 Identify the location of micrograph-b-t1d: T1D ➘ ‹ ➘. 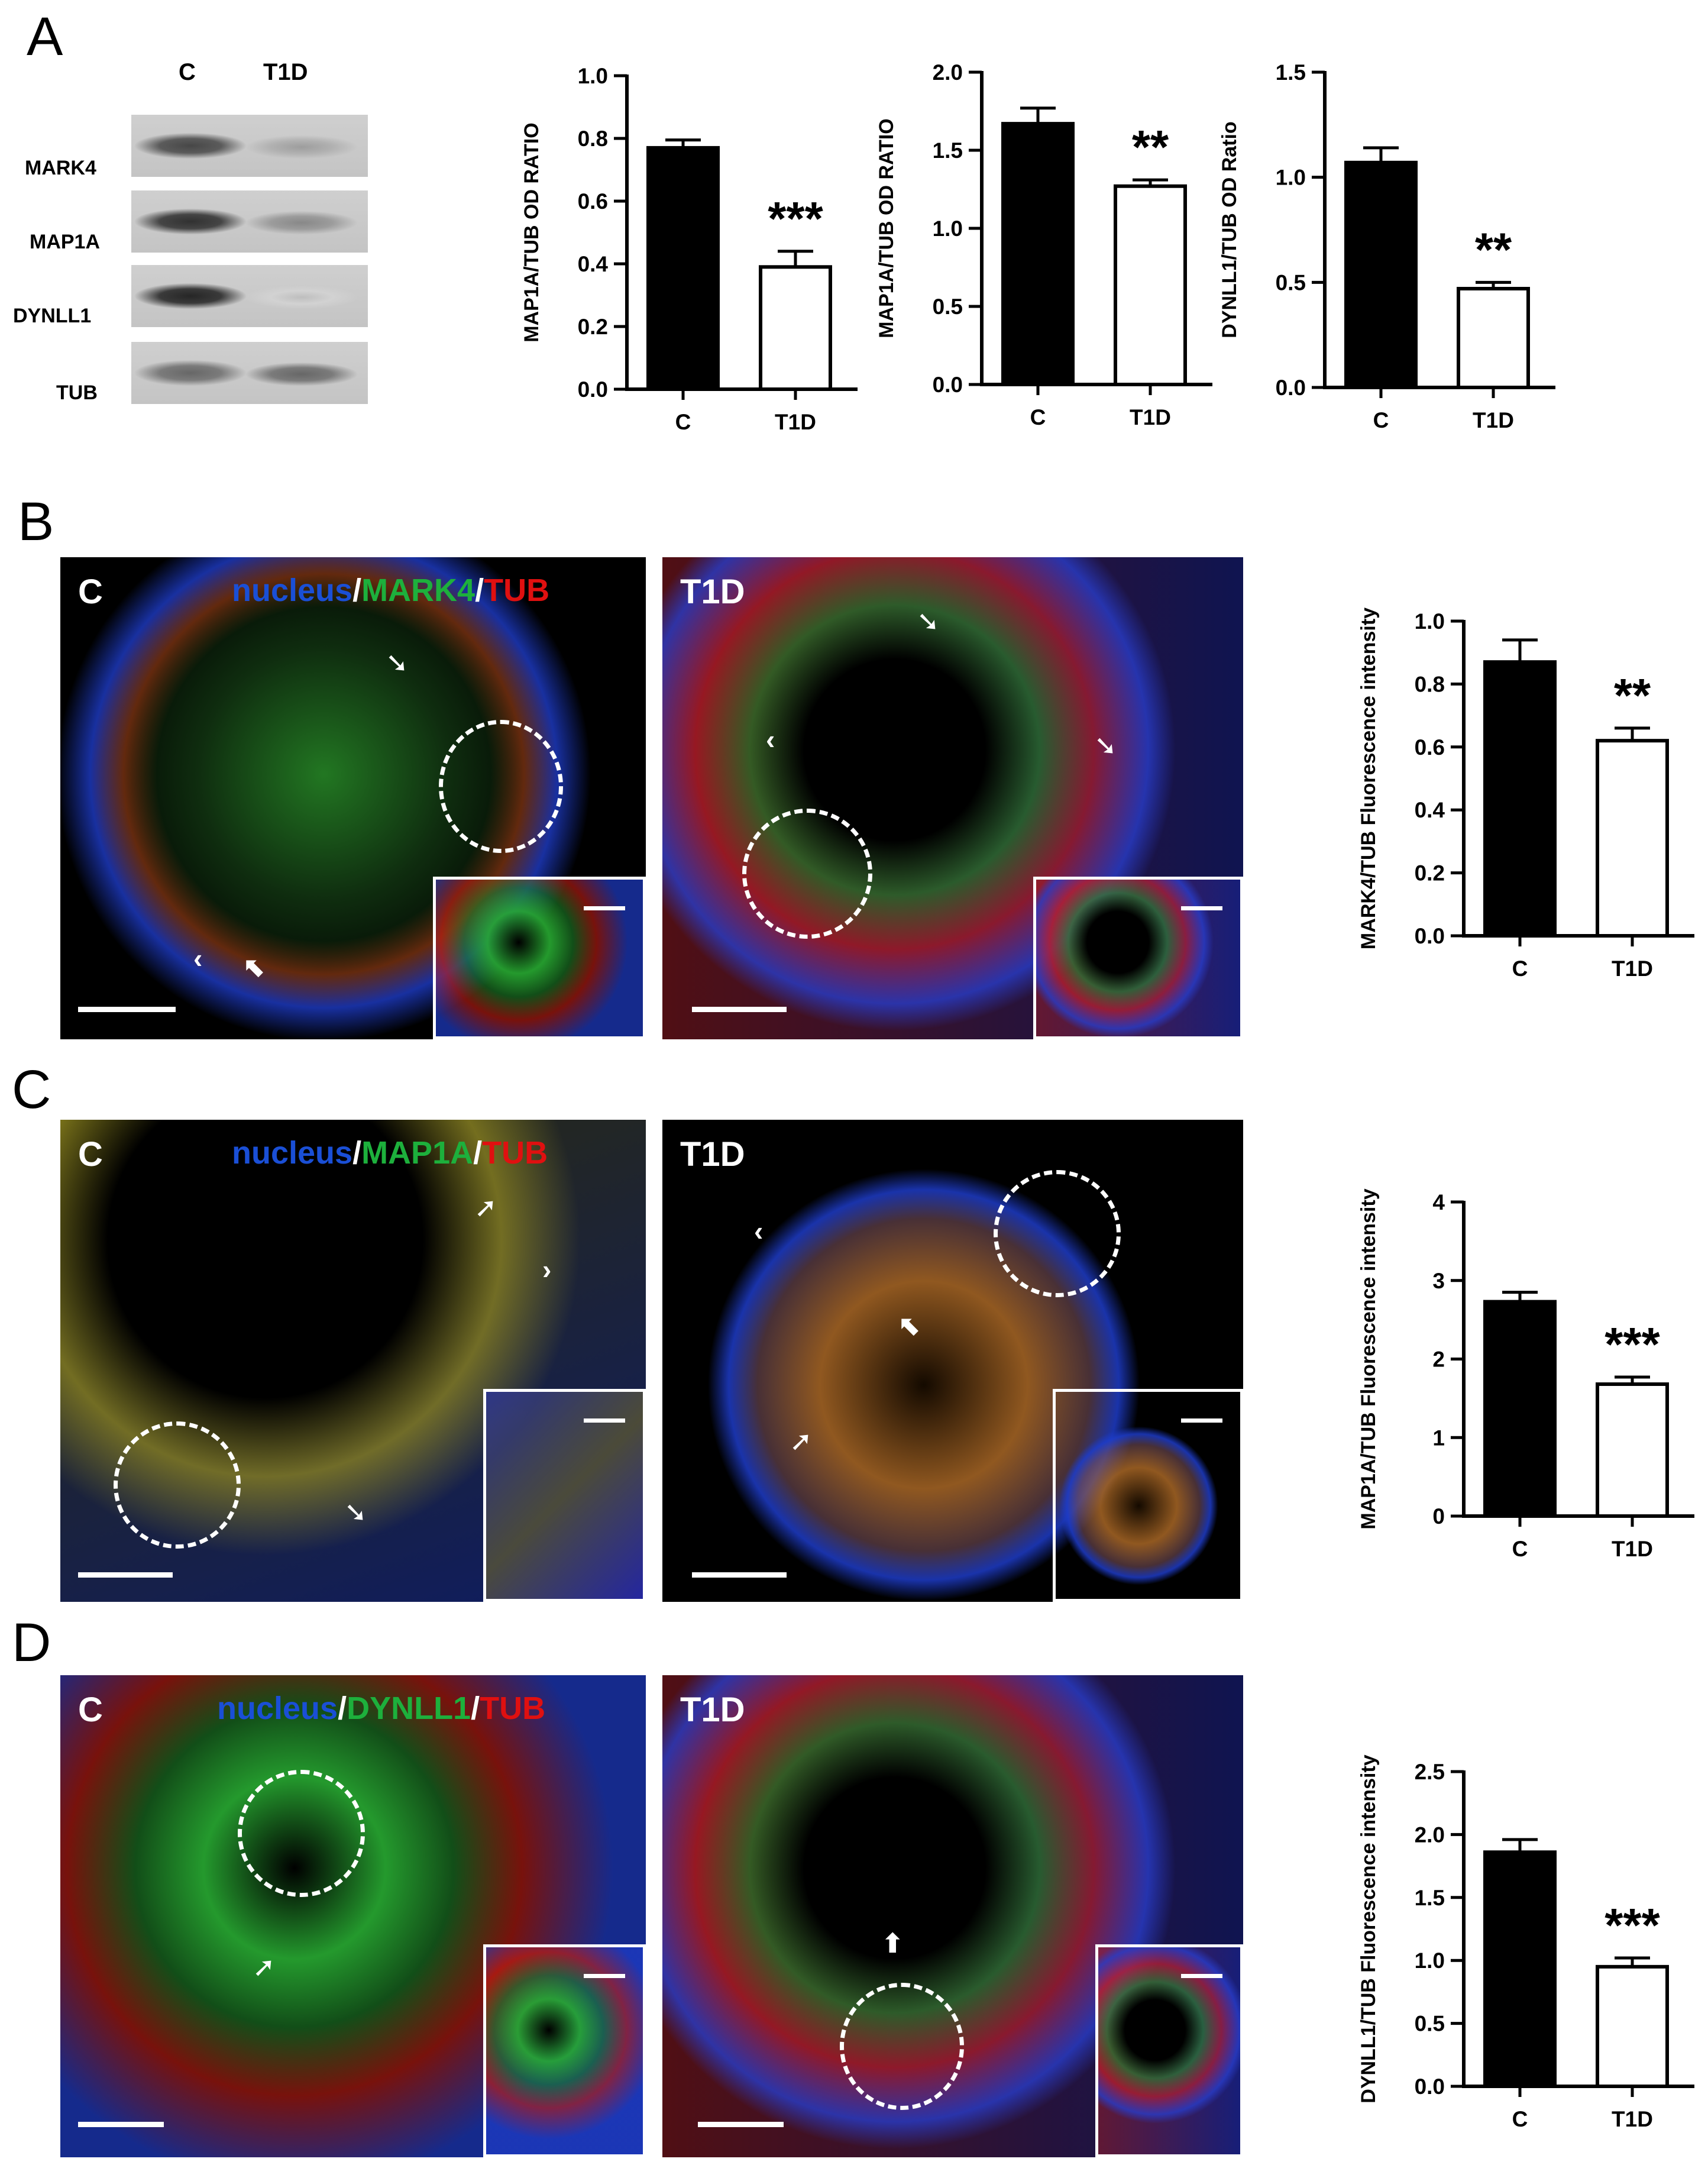
(953, 798).